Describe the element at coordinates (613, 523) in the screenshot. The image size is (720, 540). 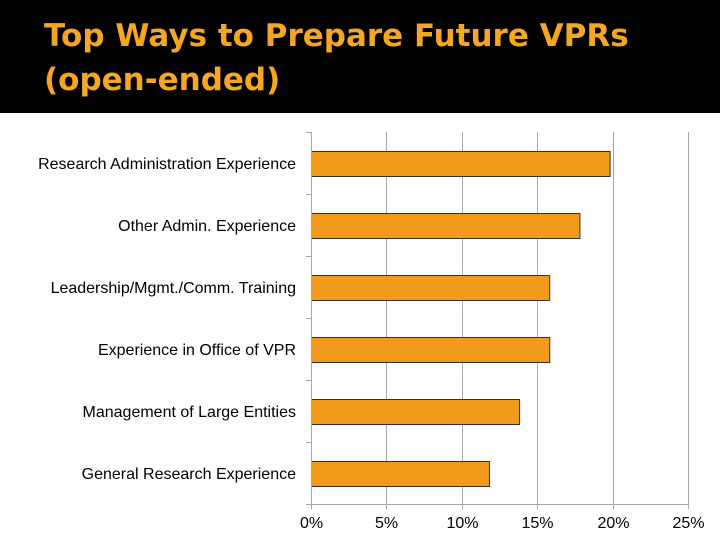
I see `x-tick-label: 20%` at that location.